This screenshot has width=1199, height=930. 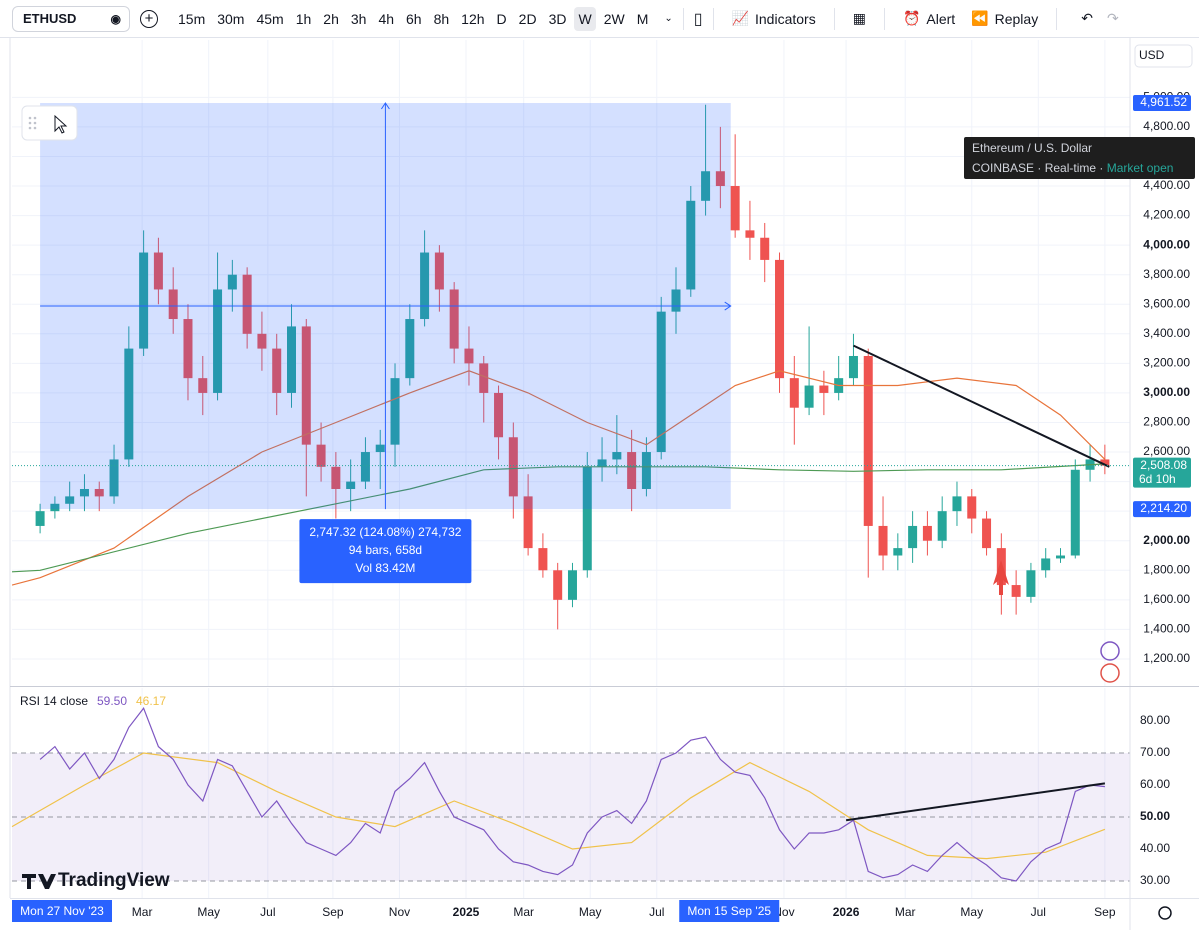 What do you see at coordinates (642, 18) in the screenshot?
I see `interval: M` at bounding box center [642, 18].